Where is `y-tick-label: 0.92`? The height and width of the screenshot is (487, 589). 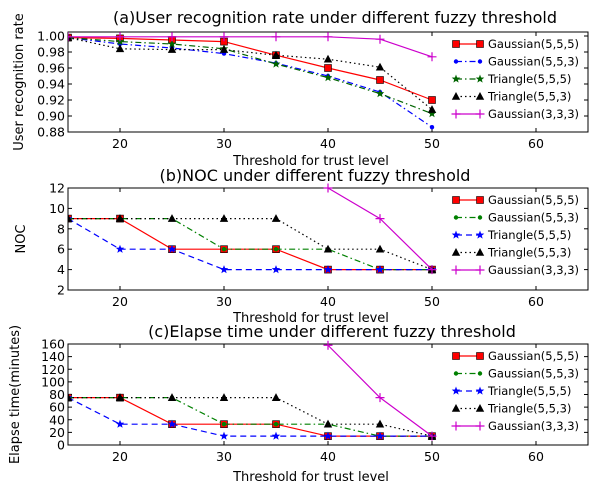
y-tick-label: 0.92 is located at coordinates (51, 100).